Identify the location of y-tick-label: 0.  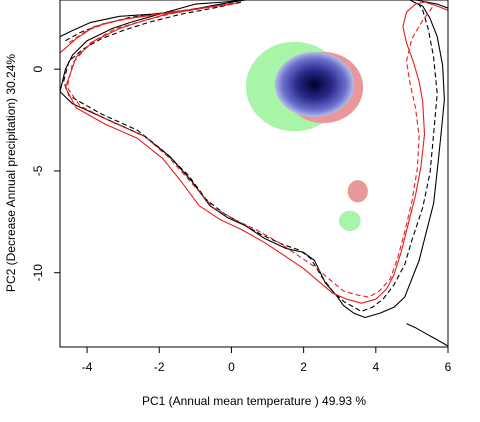
(38, 69).